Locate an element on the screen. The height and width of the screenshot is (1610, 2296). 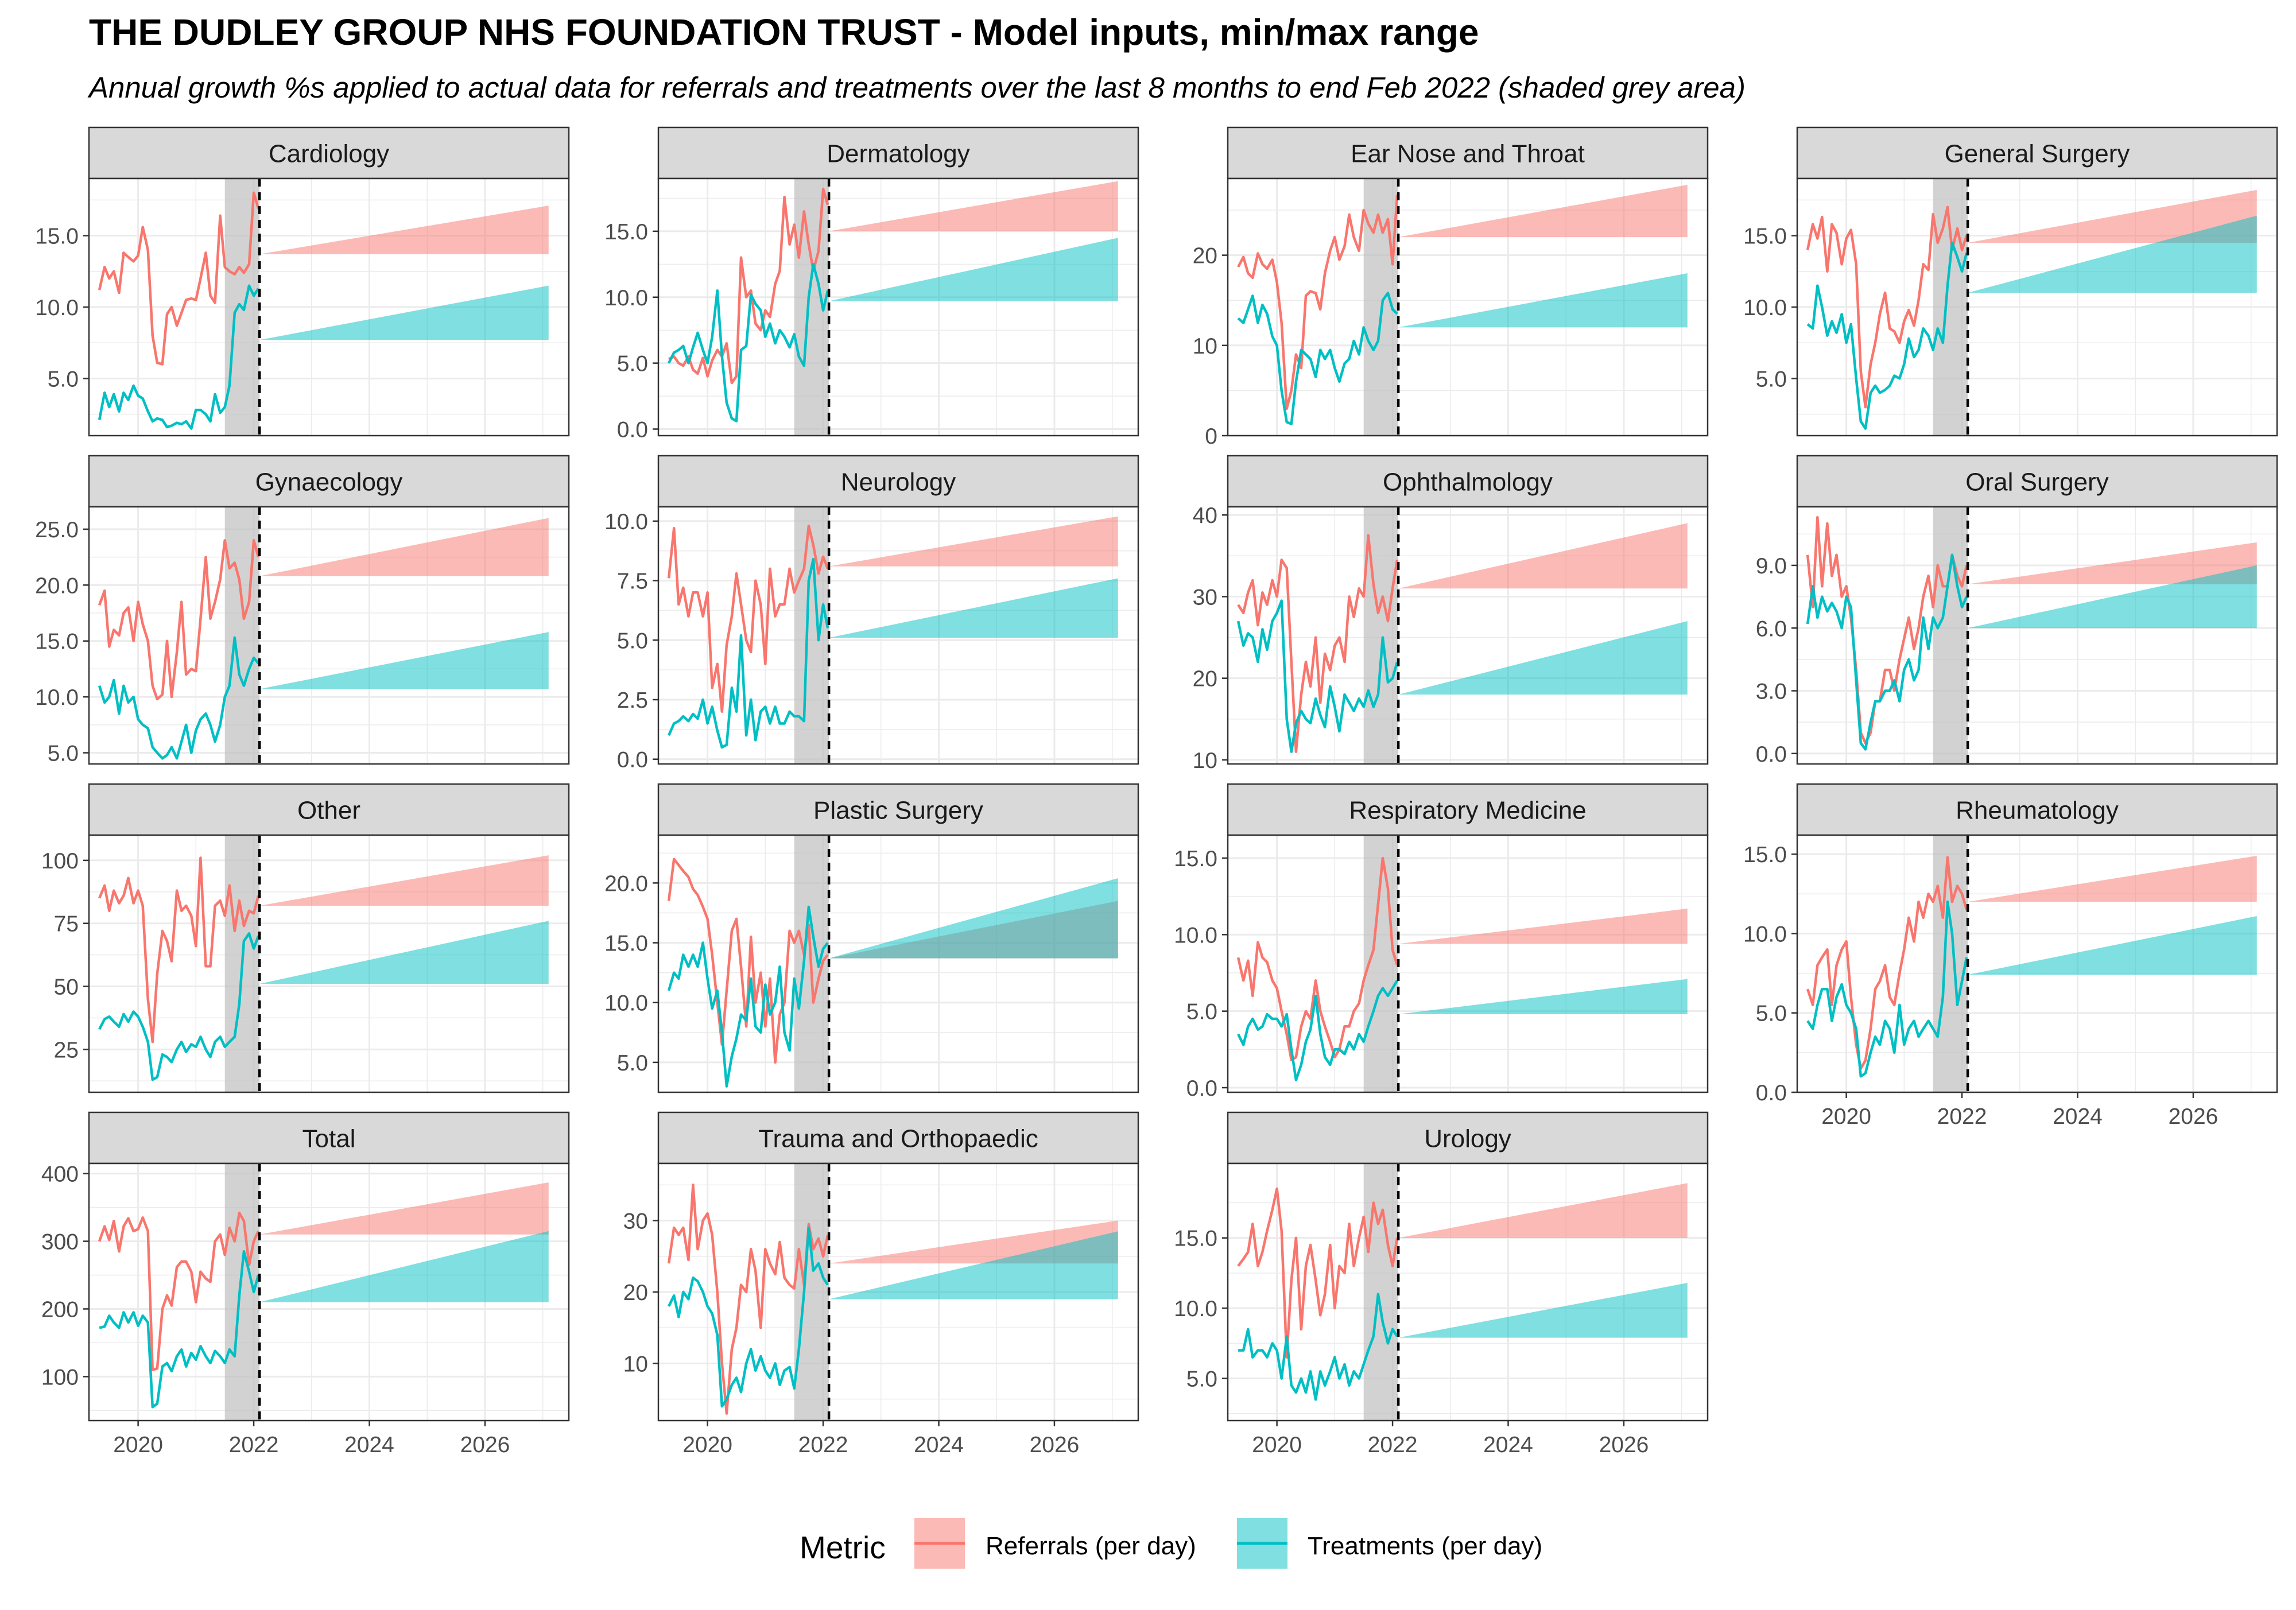
strip-label: Cardiology is located at coordinates (329, 154).